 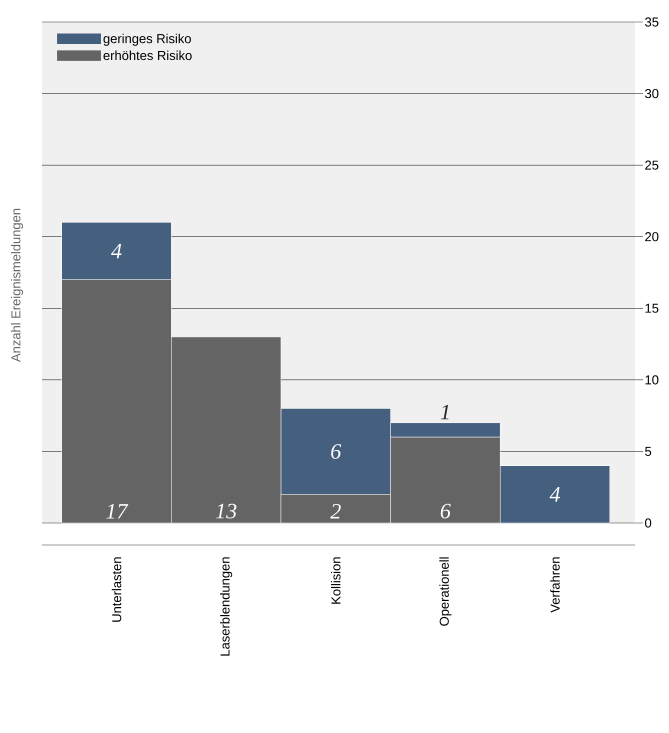 I want to click on x-tick-label: Laserblendungen, so click(x=226, y=606).